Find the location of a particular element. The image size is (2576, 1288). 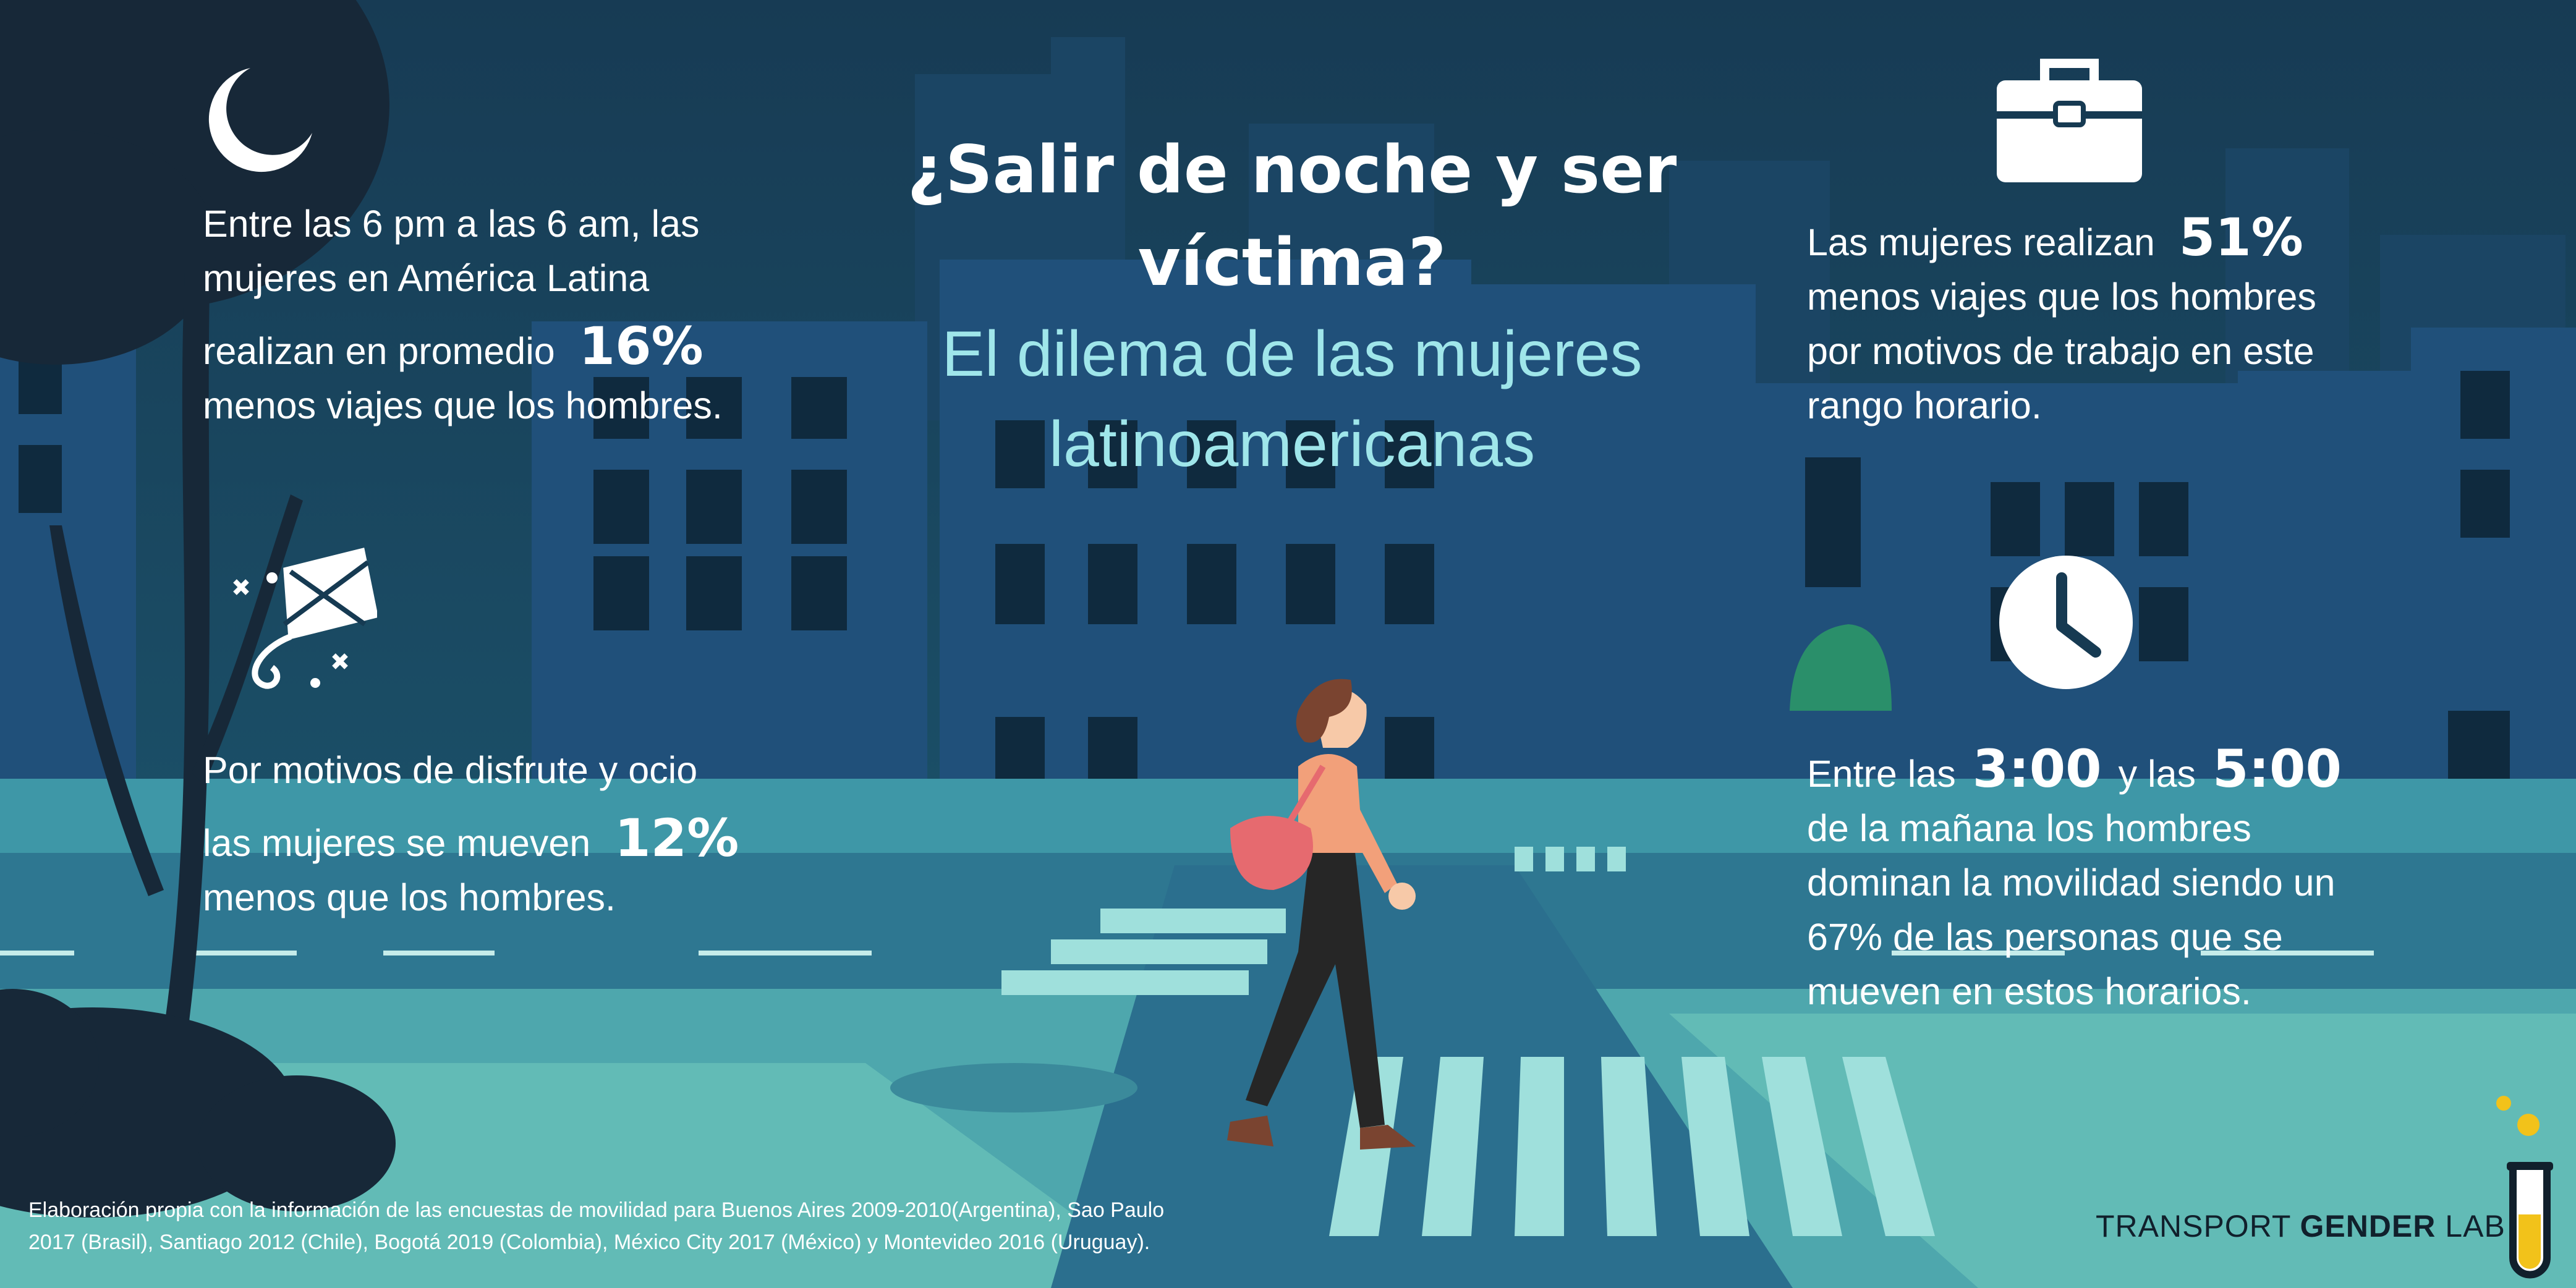

stat-hours-line-1: Entre las 3:00 y las 5:00 is located at coordinates (2141, 771).